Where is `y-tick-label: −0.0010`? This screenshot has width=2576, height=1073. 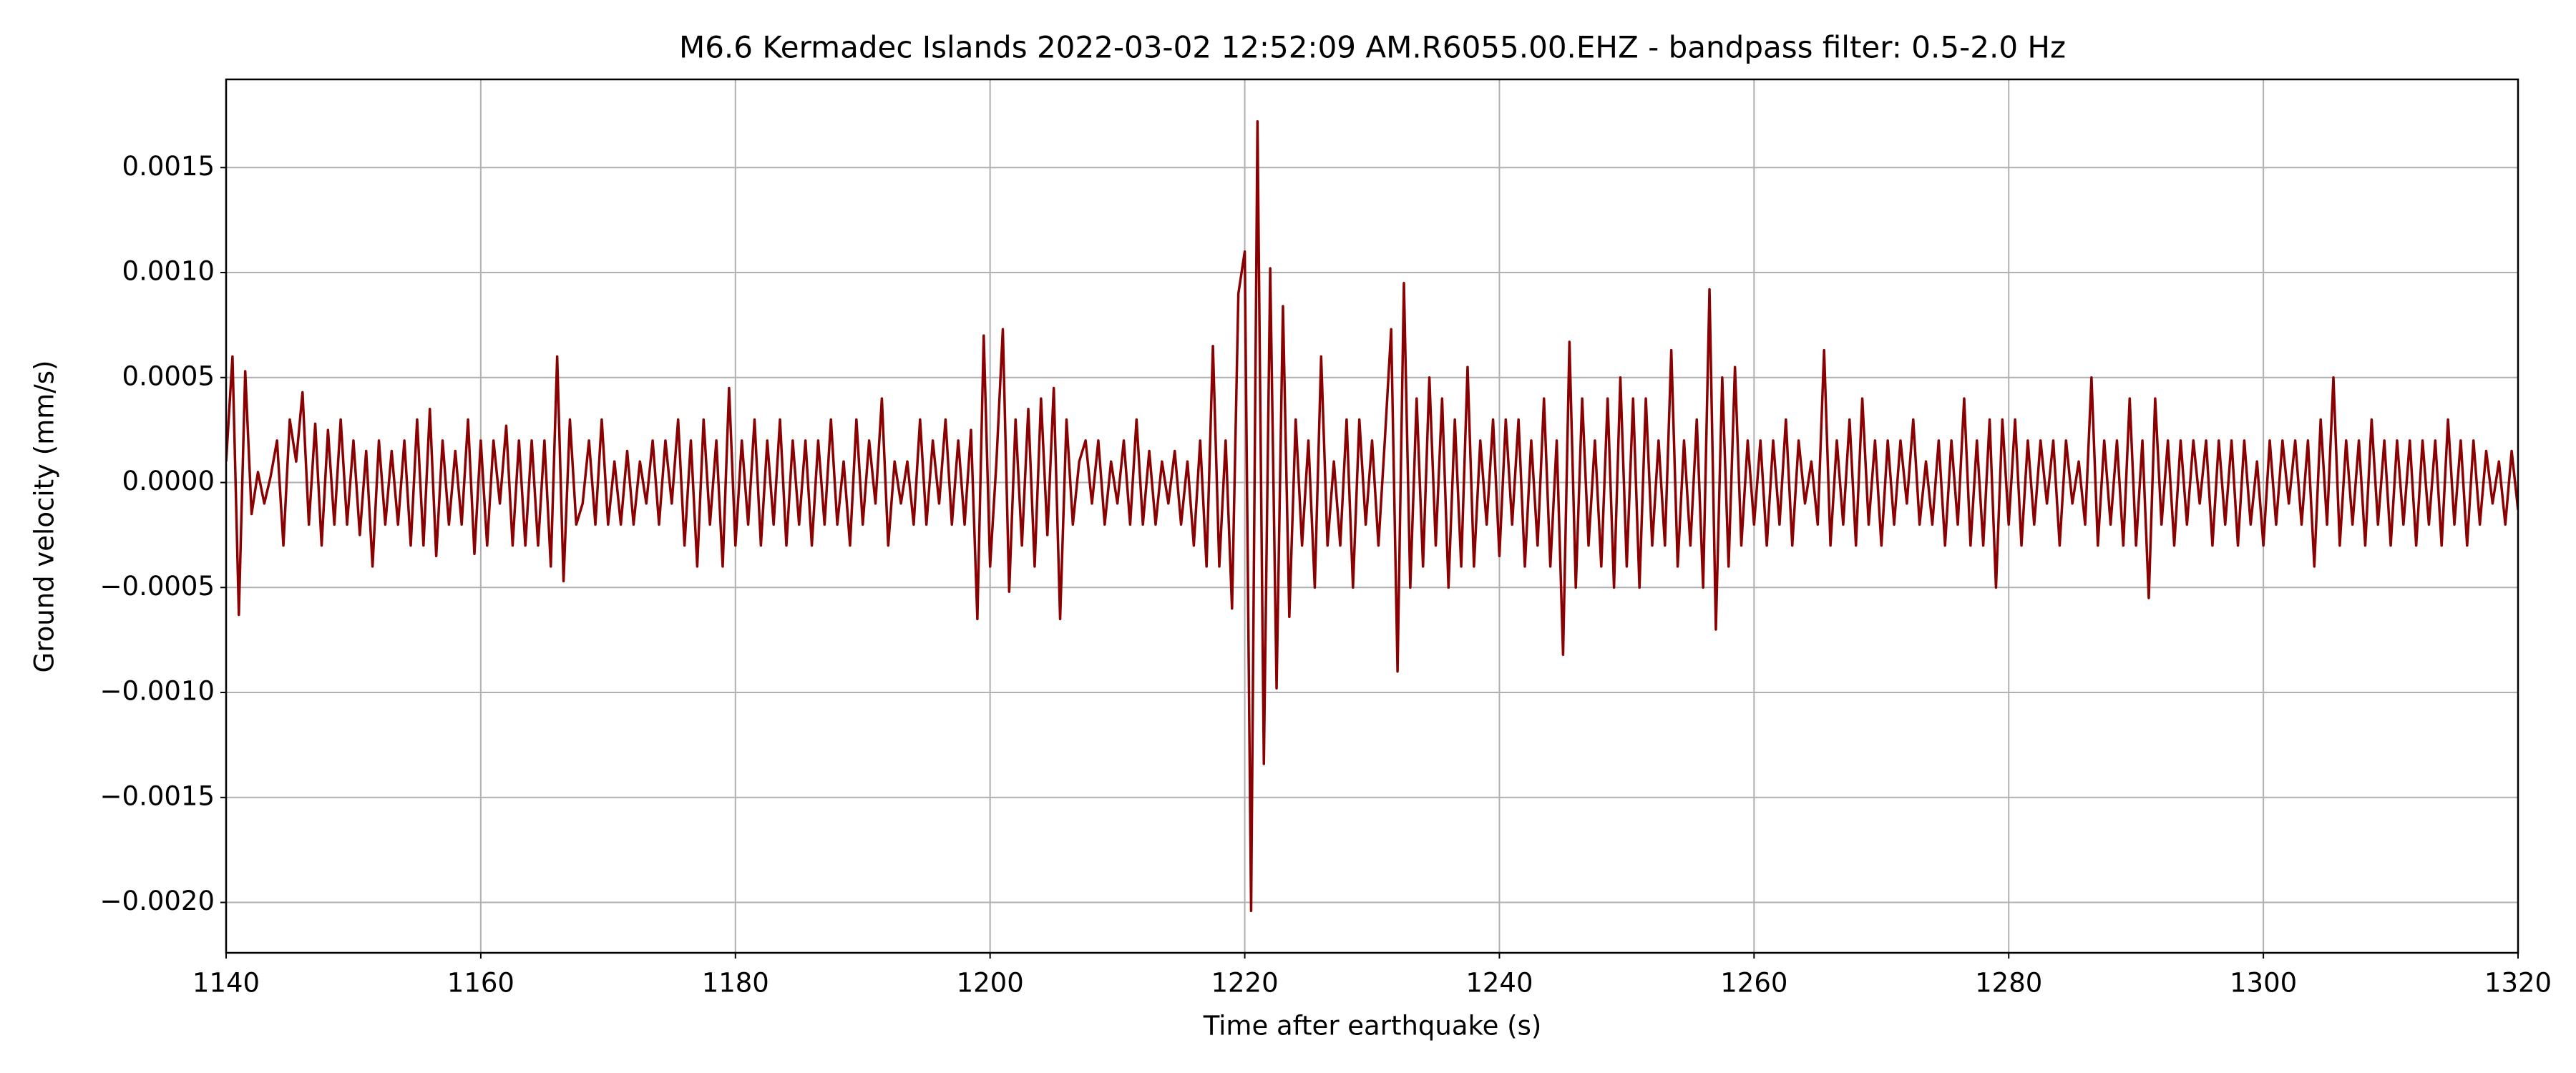
y-tick-label: −0.0010 is located at coordinates (157, 691).